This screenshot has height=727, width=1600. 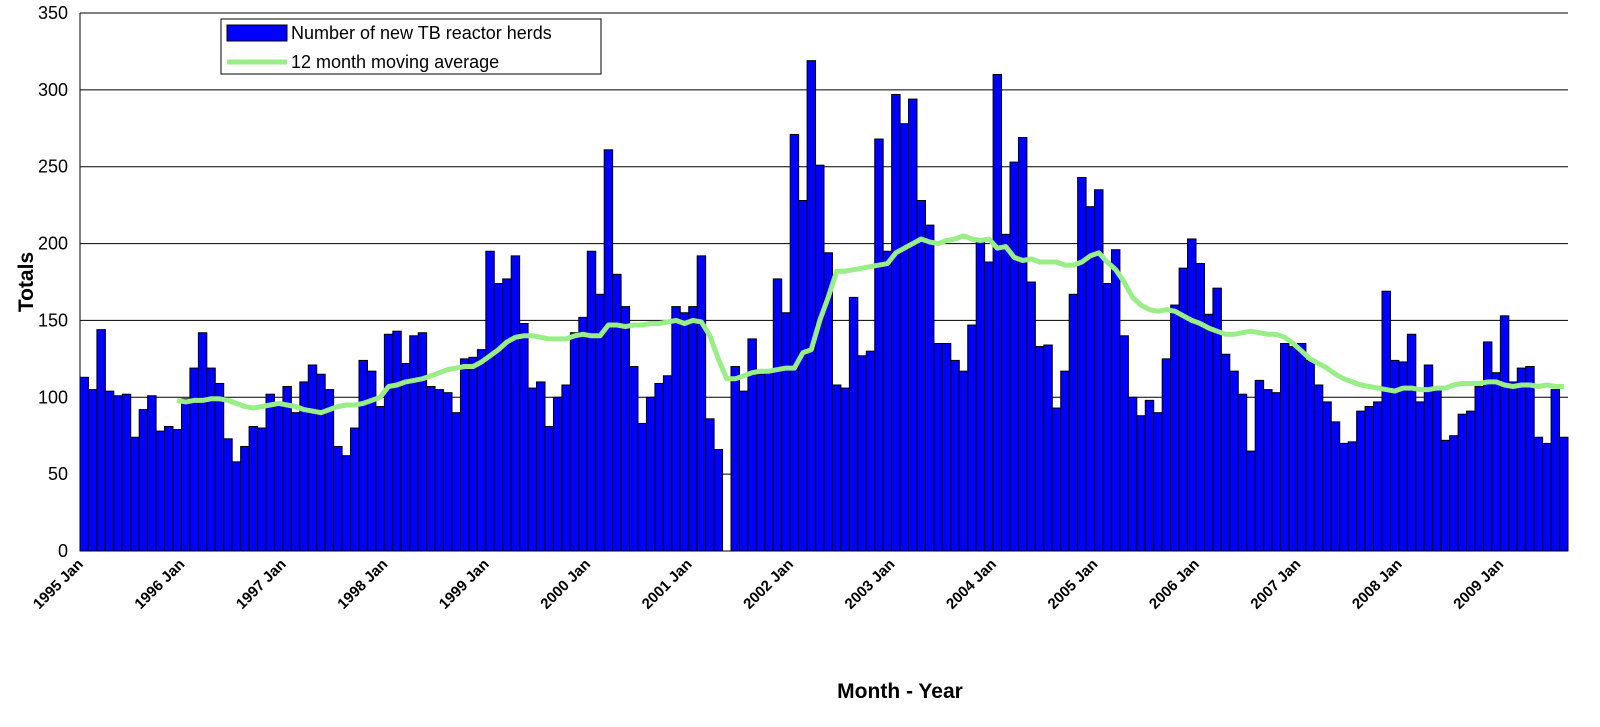 I want to click on y-tick-label: 100, so click(x=53, y=397).